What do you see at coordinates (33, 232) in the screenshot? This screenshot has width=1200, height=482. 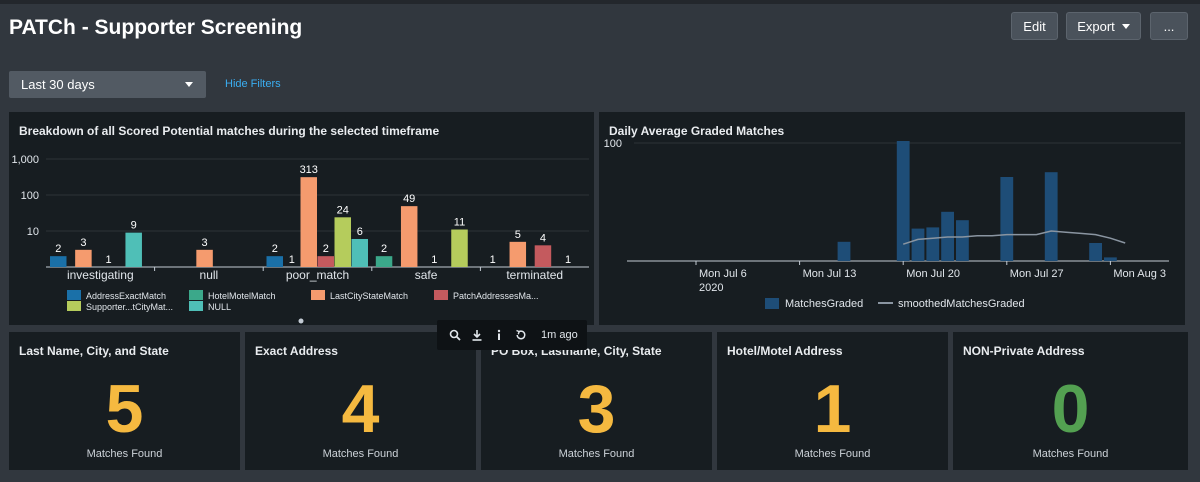 I see `y-tick-label: 10` at bounding box center [33, 232].